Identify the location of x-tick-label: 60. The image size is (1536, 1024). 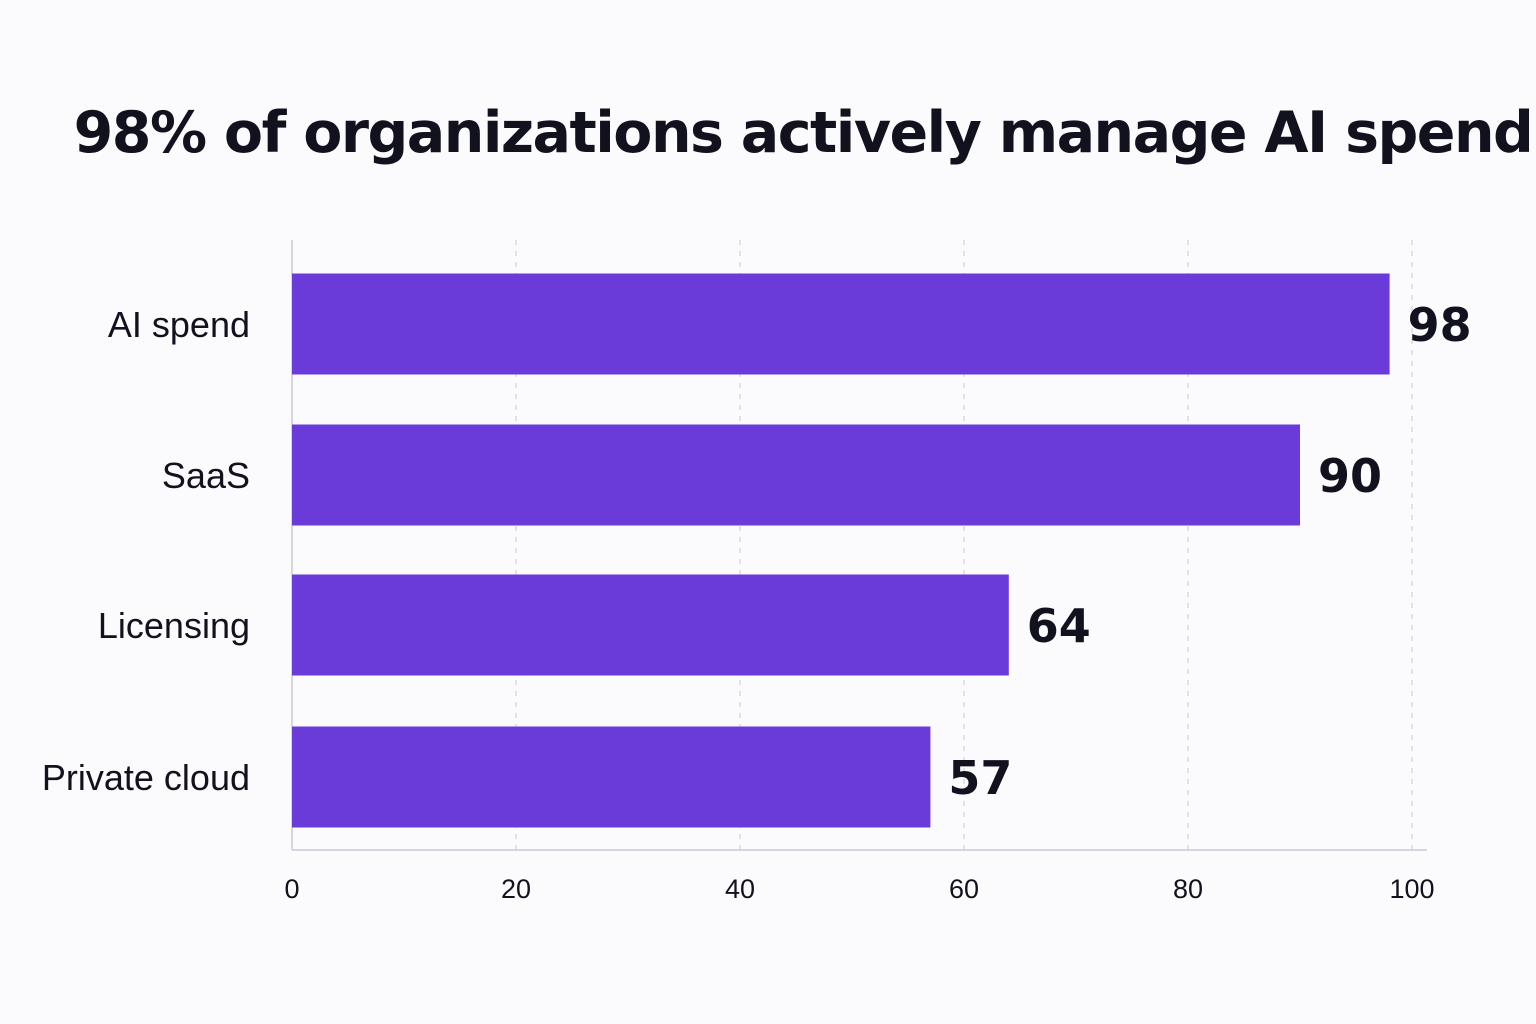
(964, 889).